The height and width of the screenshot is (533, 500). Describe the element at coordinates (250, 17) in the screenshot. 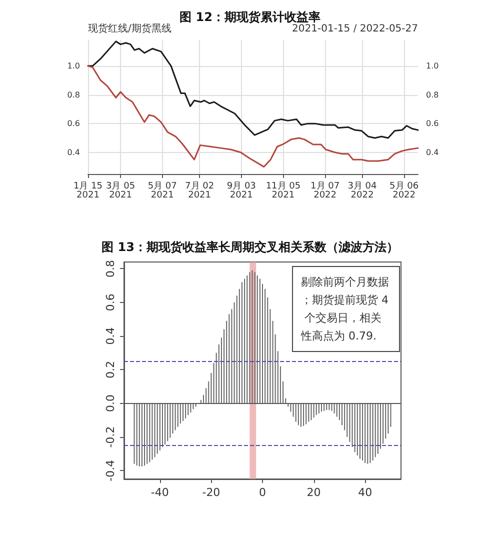

I see `chart-title: 图 12：期现货累计收益率` at that location.